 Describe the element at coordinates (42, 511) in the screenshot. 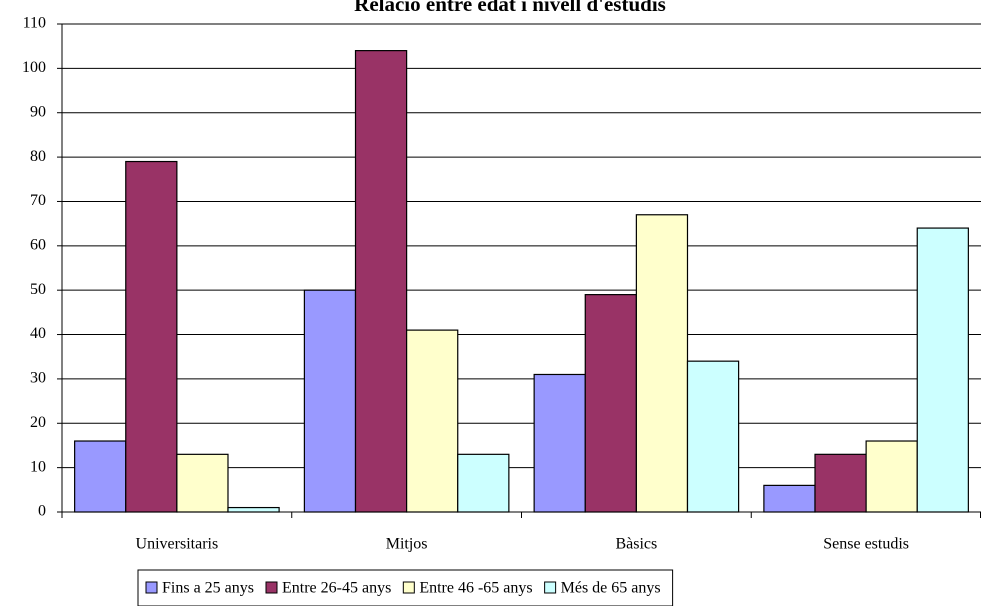

I see `y-tick-label: 0` at that location.